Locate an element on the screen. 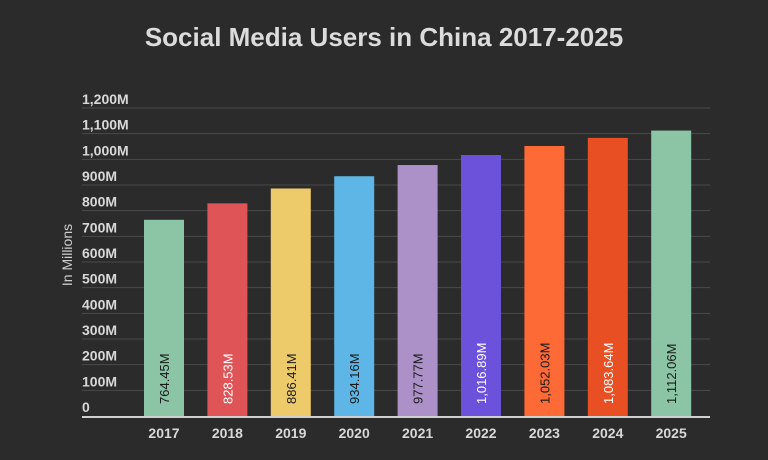 The width and height of the screenshot is (768, 460). bar-2020 is located at coordinates (354, 296).